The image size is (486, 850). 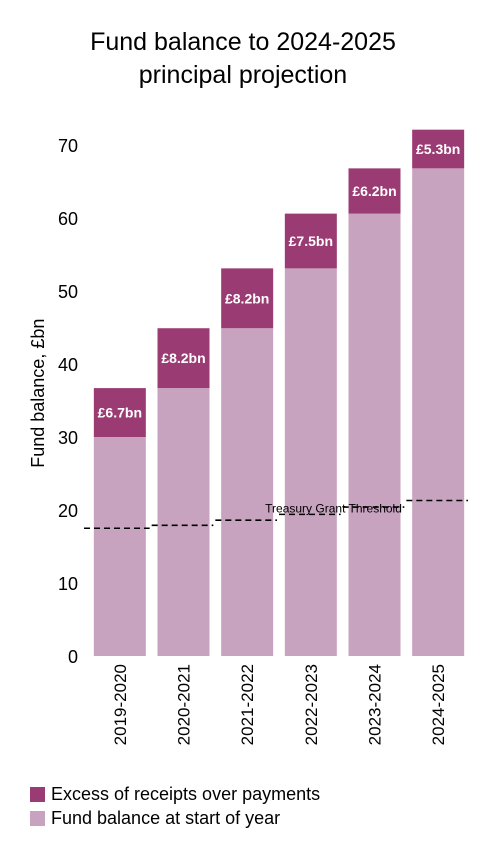 I want to click on x-tick-label: 2021-2022, so click(x=247, y=704).